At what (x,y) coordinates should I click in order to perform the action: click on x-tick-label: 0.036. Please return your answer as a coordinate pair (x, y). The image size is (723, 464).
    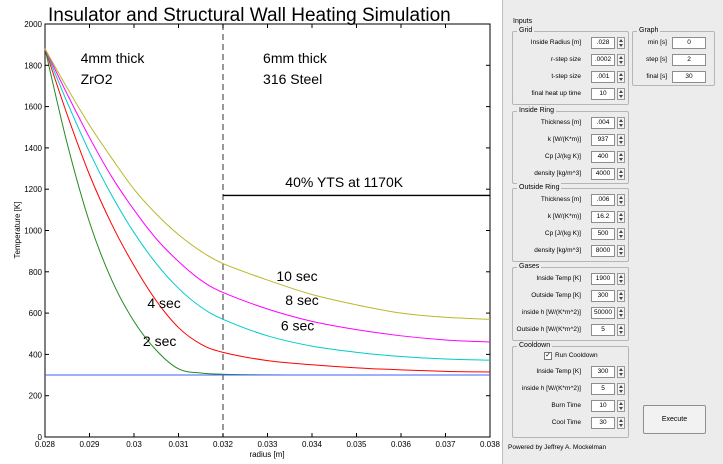
    Looking at the image, I should click on (401, 444).